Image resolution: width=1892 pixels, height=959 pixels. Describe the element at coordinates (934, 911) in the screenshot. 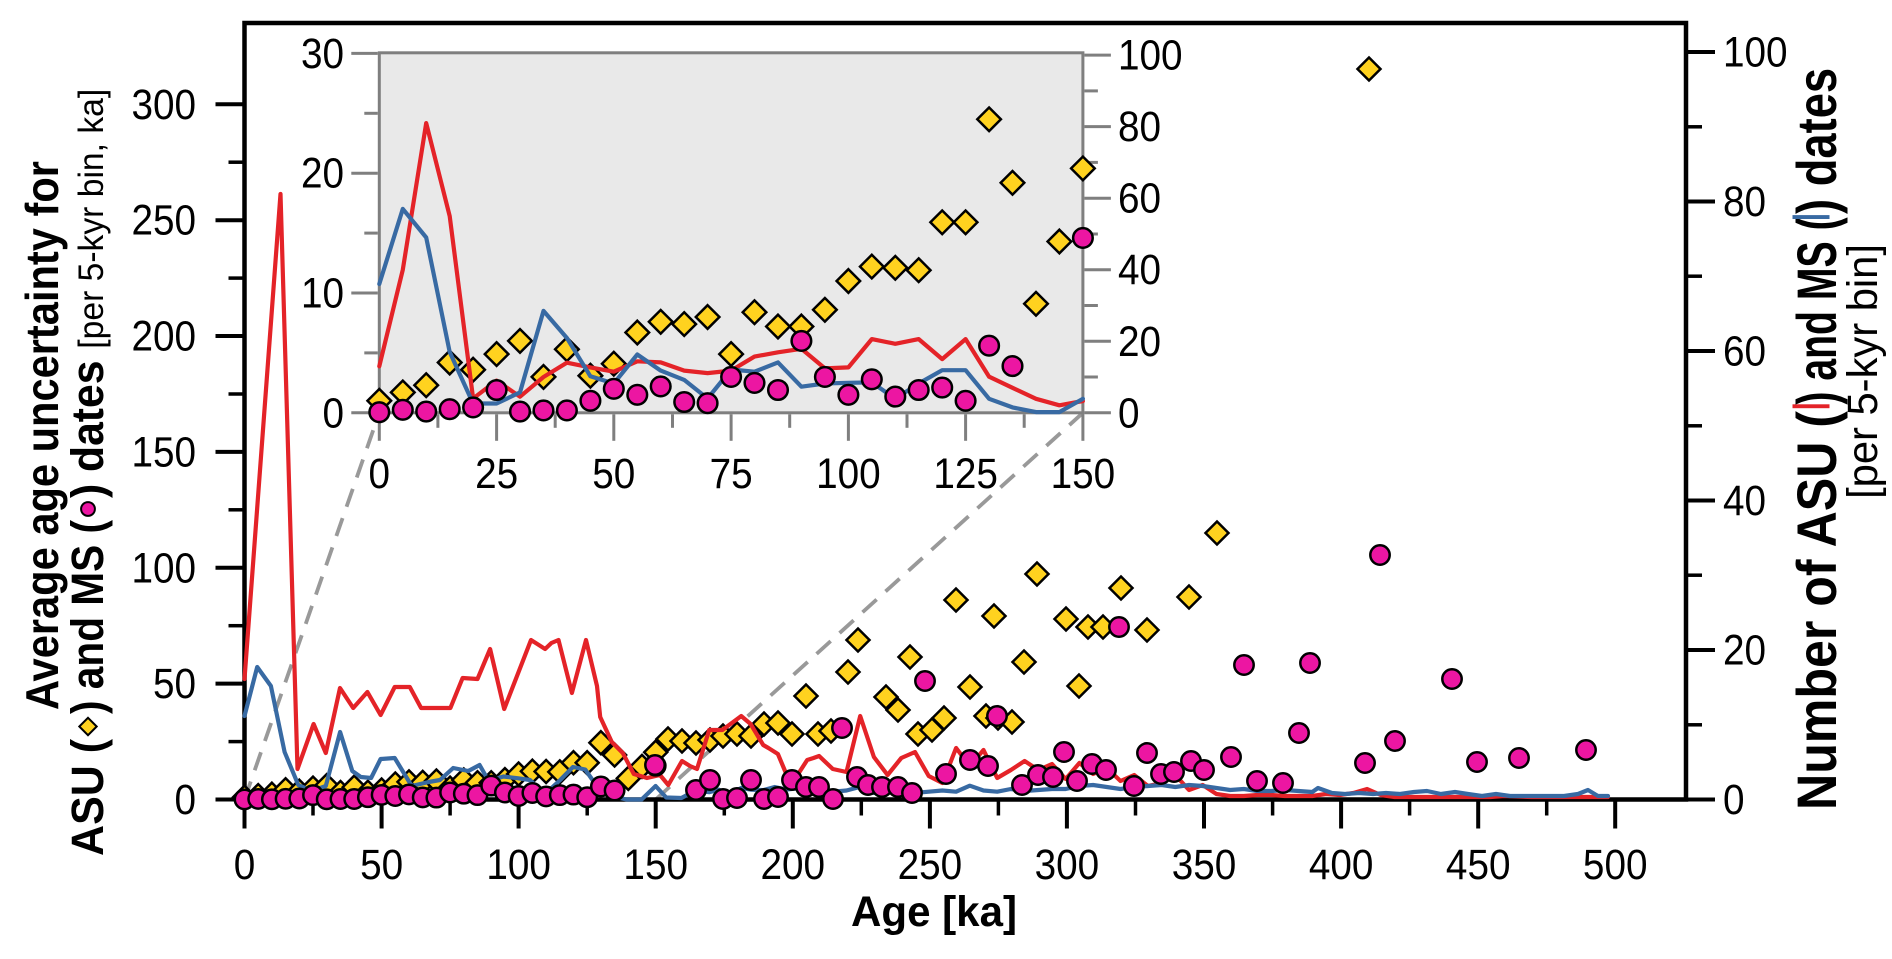

I see `svg-text: Age [ka]` at that location.